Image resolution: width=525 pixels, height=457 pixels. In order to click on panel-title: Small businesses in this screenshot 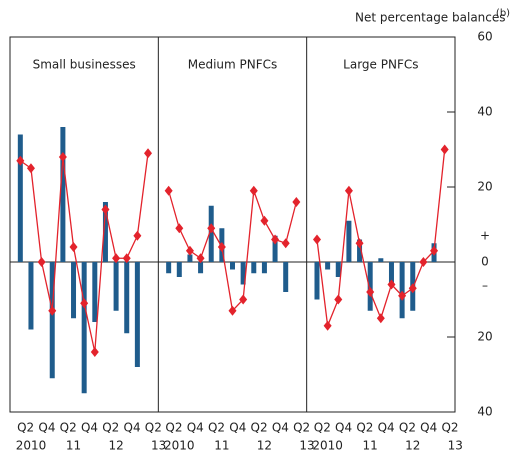, I will do `click(84, 65)`.